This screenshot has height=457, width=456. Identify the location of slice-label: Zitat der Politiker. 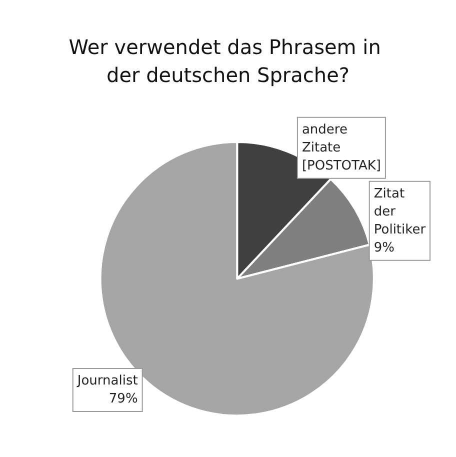
(400, 212).